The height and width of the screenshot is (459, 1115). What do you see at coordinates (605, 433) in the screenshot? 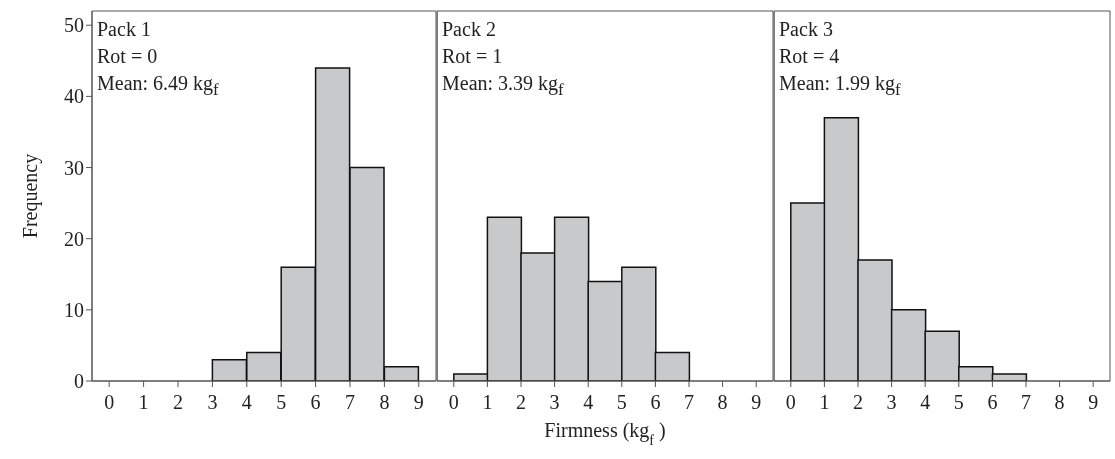
I see `x-axis-title: Firmness (kg$_{f}$)` at bounding box center [605, 433].